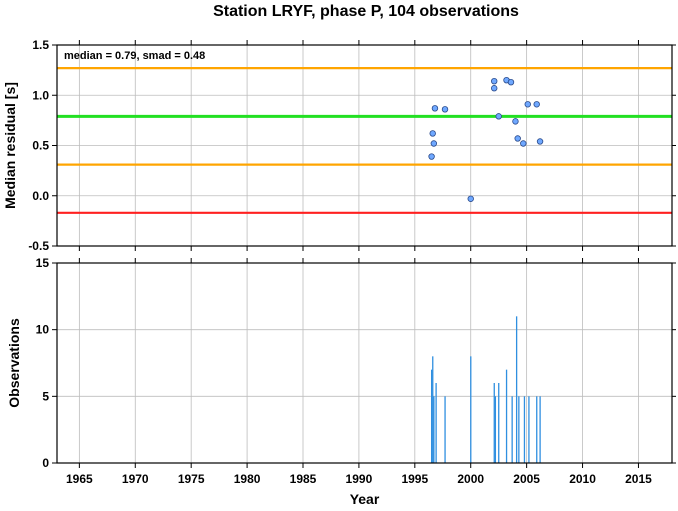 The image size is (678, 511). What do you see at coordinates (365, 499) in the screenshot?
I see `year-x-axis-label: Year` at bounding box center [365, 499].